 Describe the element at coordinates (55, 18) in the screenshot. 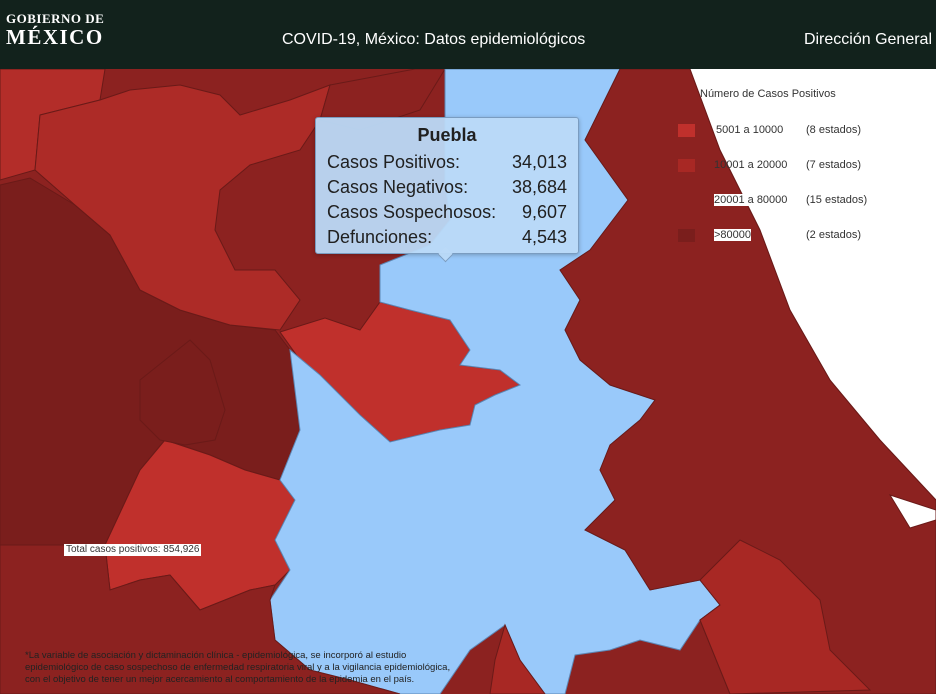

I see `logo-line-1: GOBIERNO DE` at that location.